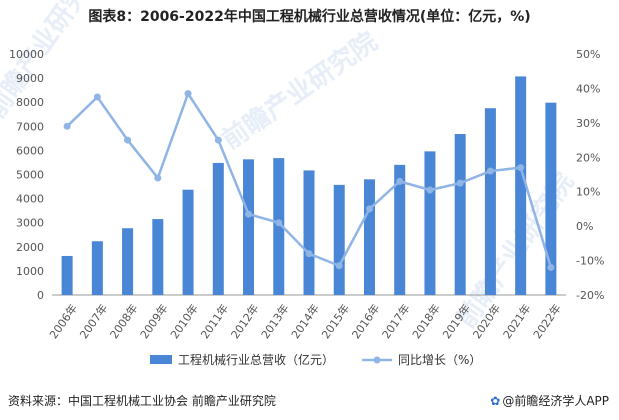 The image size is (619, 420). Describe the element at coordinates (487, 321) in the screenshot. I see `x-tick-label: 2020年` at that location.